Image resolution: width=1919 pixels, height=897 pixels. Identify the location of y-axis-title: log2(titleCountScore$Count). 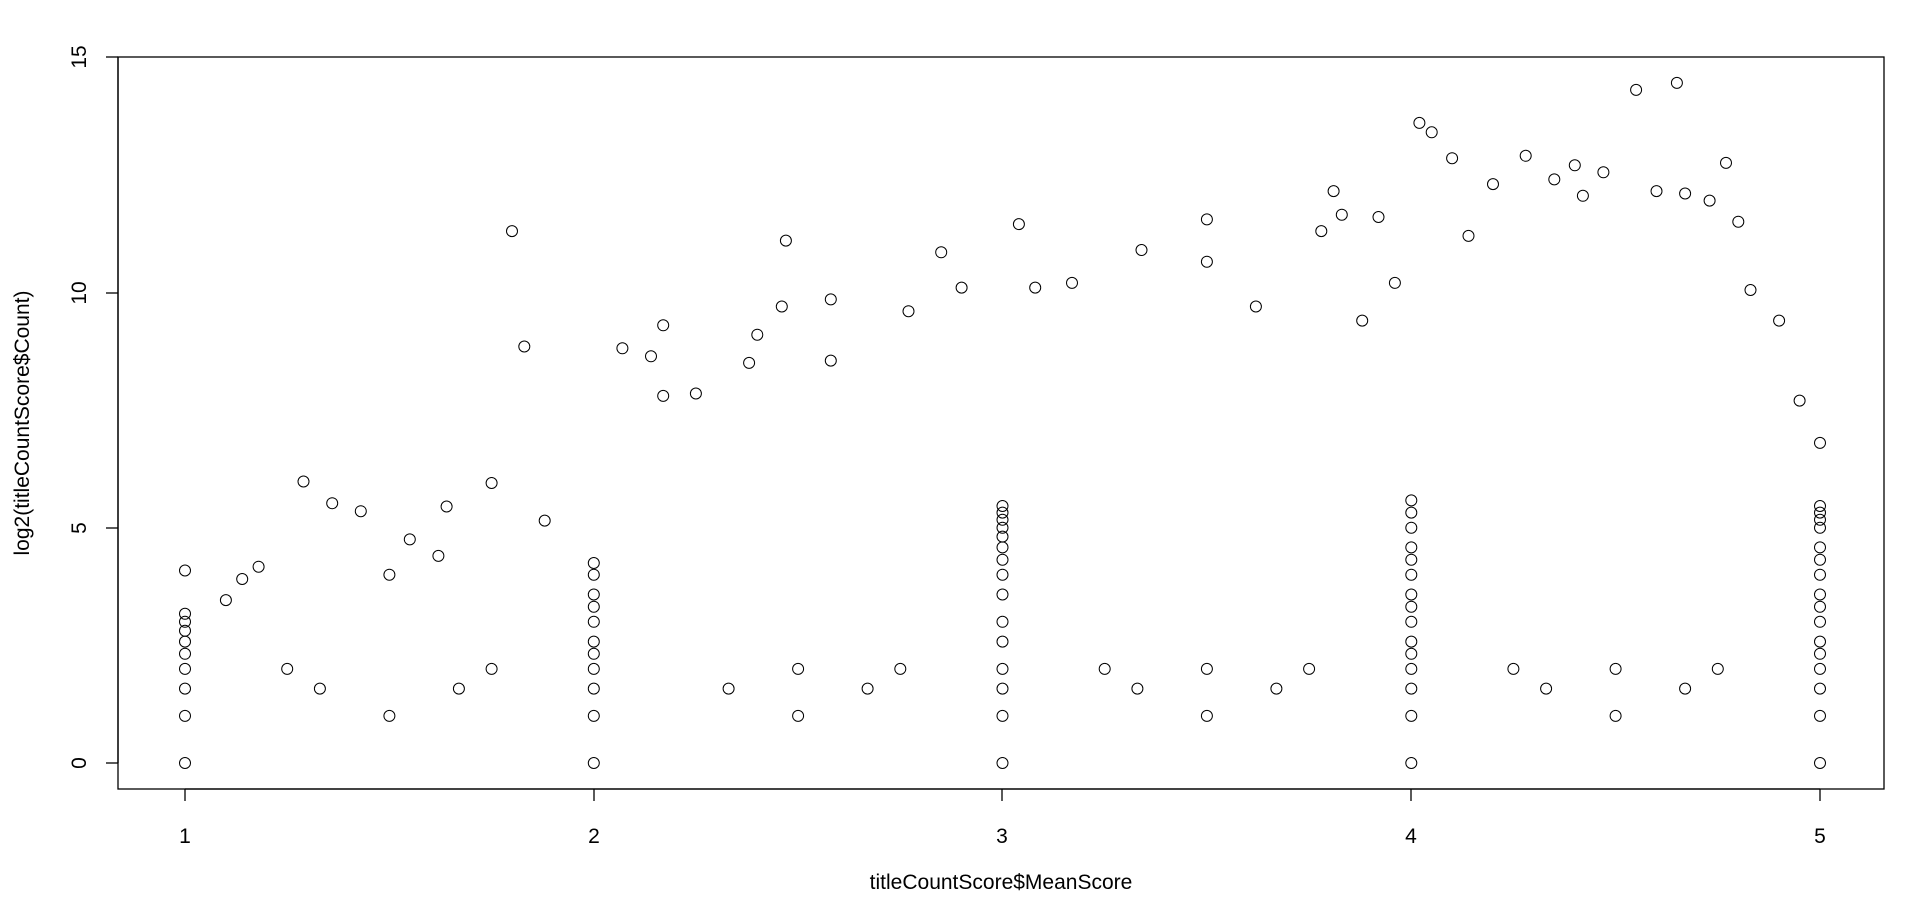
(22, 423).